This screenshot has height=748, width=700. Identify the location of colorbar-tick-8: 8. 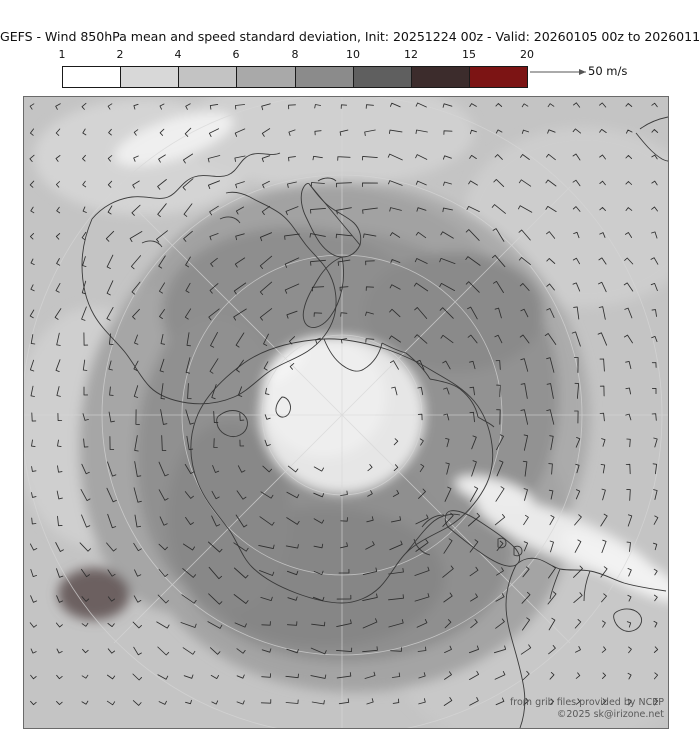
(295, 54).